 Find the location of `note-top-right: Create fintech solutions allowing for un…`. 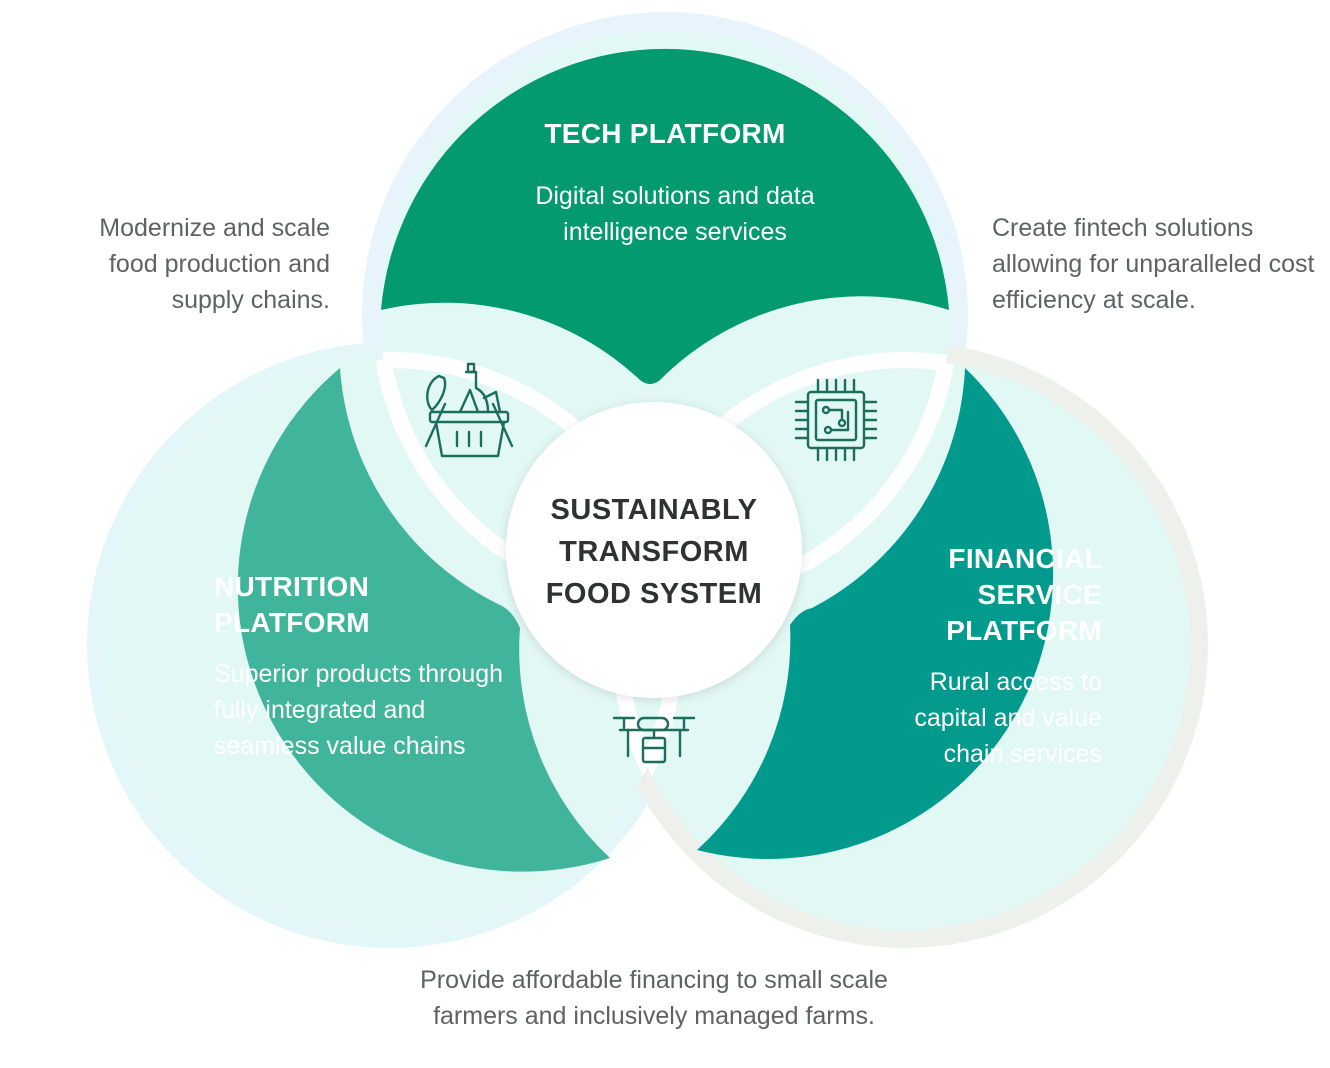

note-top-right: Create fintech solutions allowing for un… is located at coordinates (1154, 264).